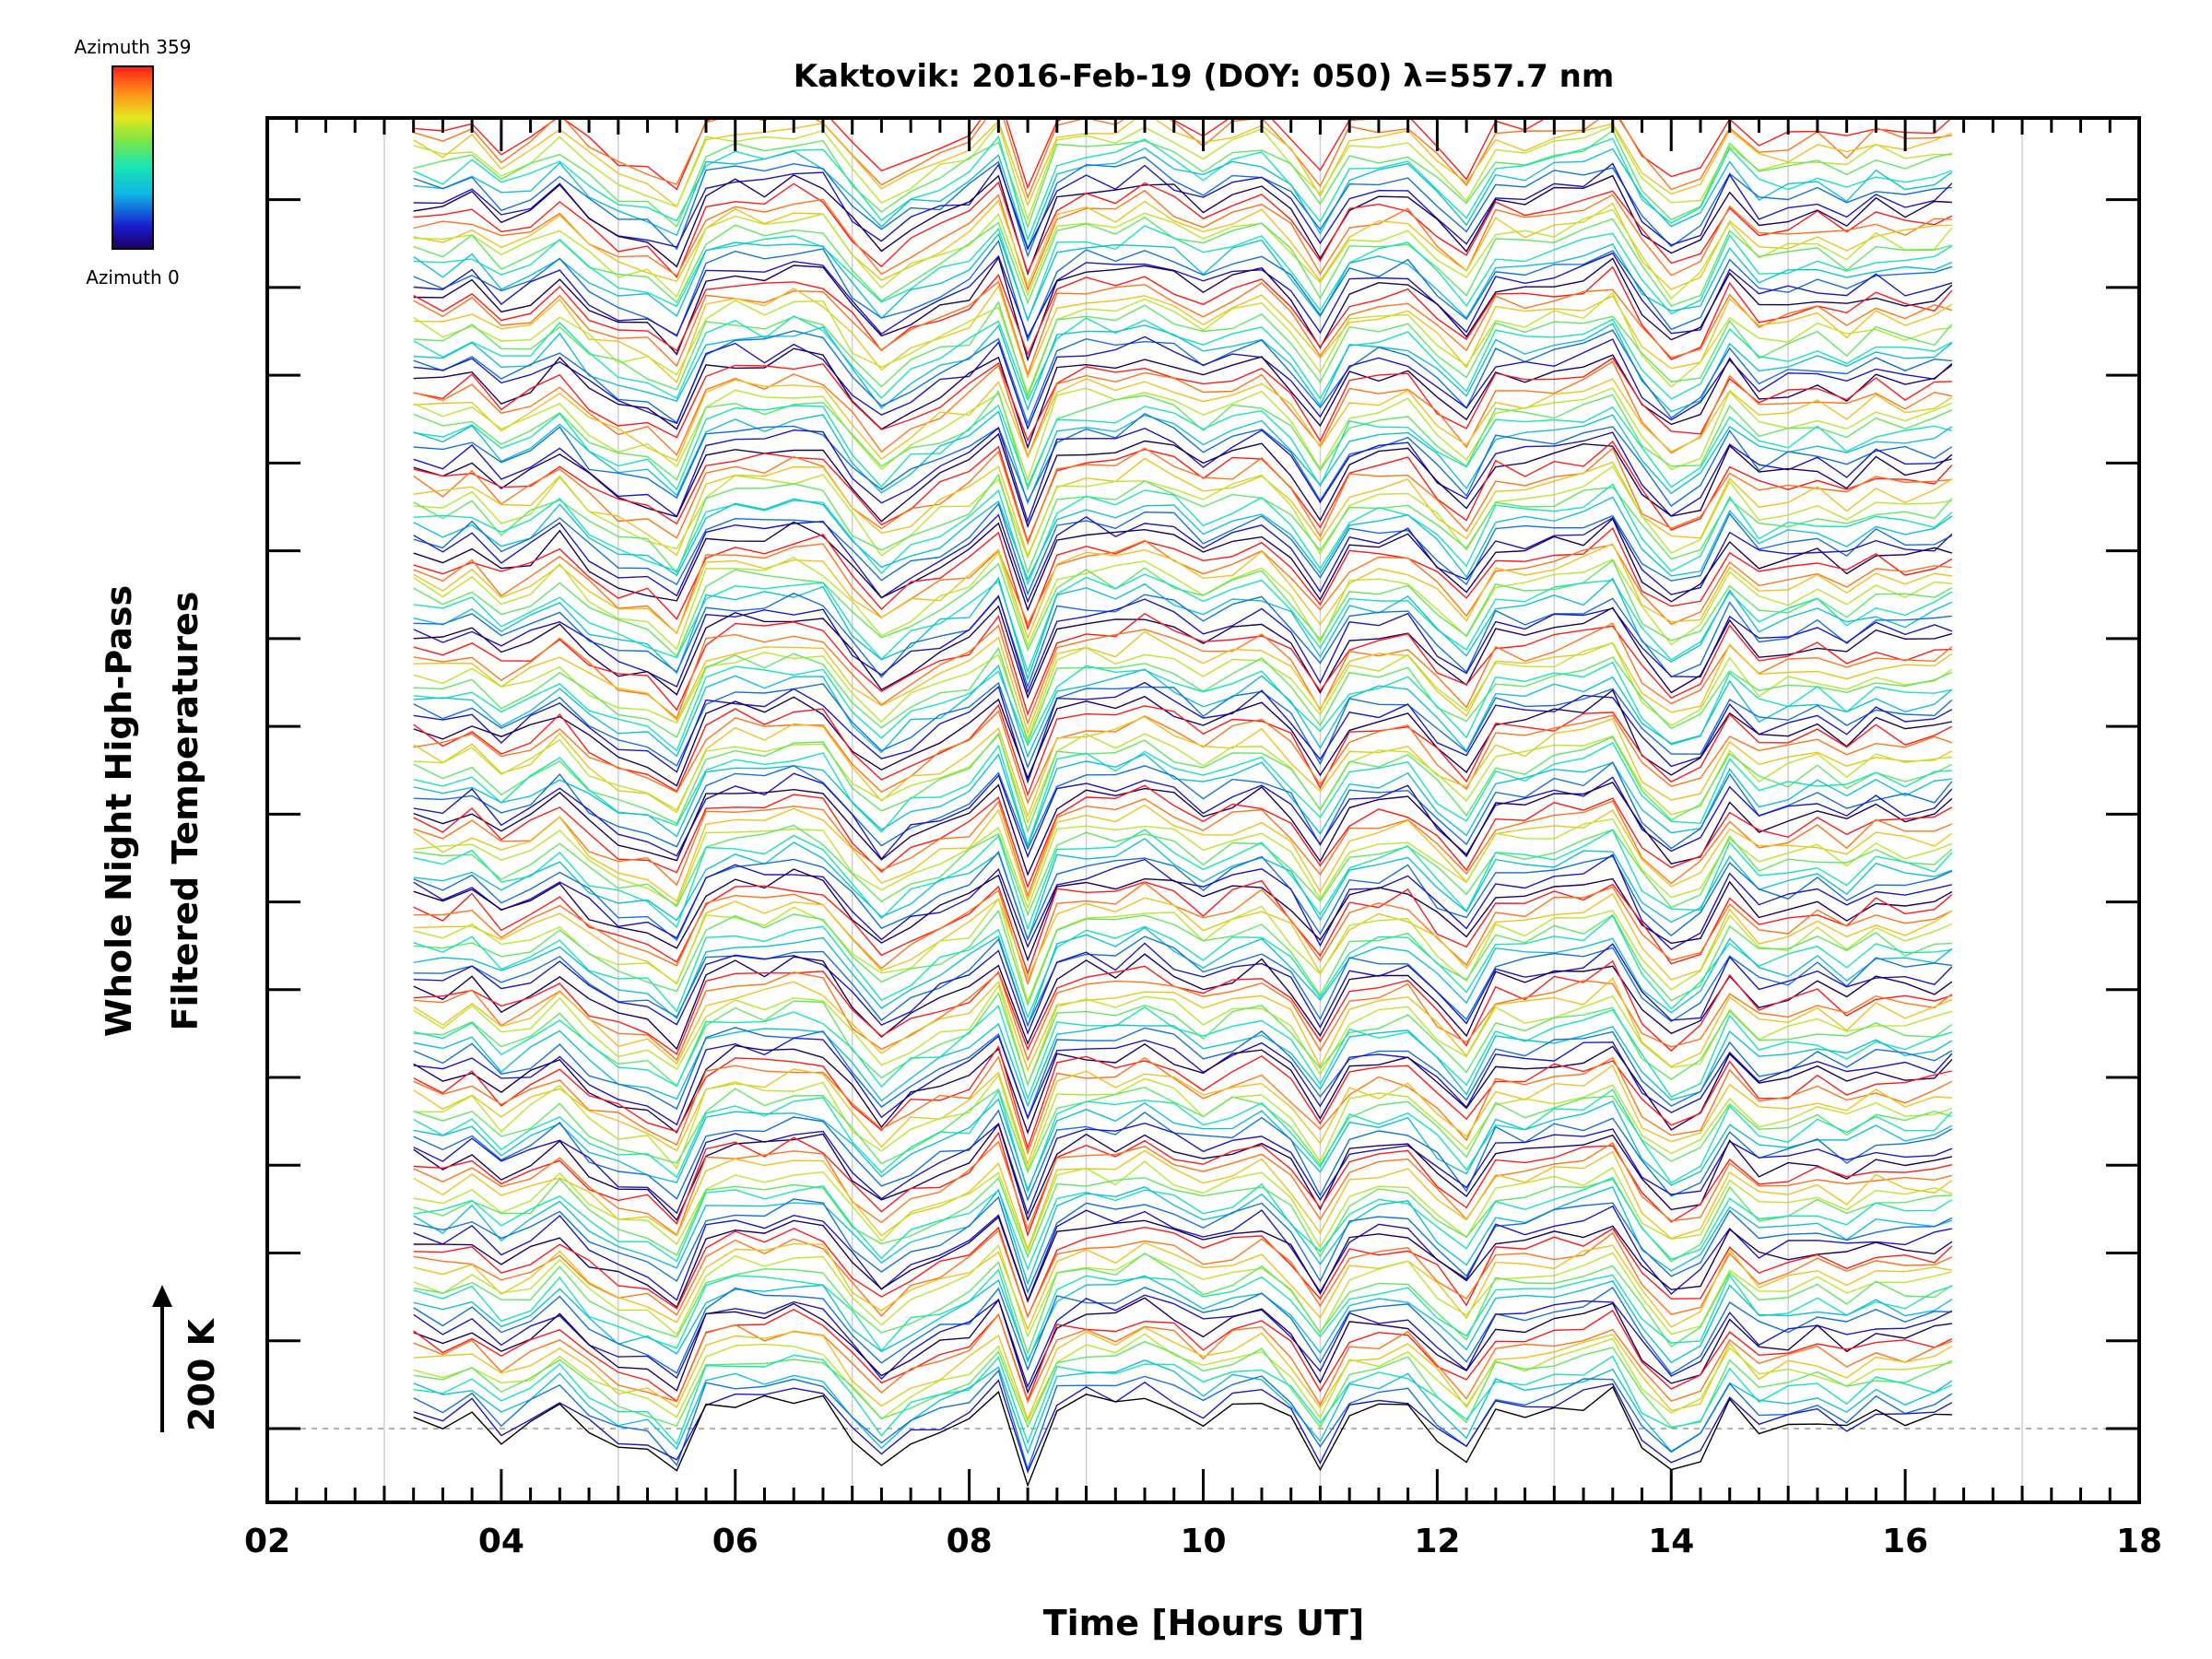 This screenshot has height=1659, width=2212. What do you see at coordinates (2139, 1541) in the screenshot?
I see `x-tick-label: 18` at bounding box center [2139, 1541].